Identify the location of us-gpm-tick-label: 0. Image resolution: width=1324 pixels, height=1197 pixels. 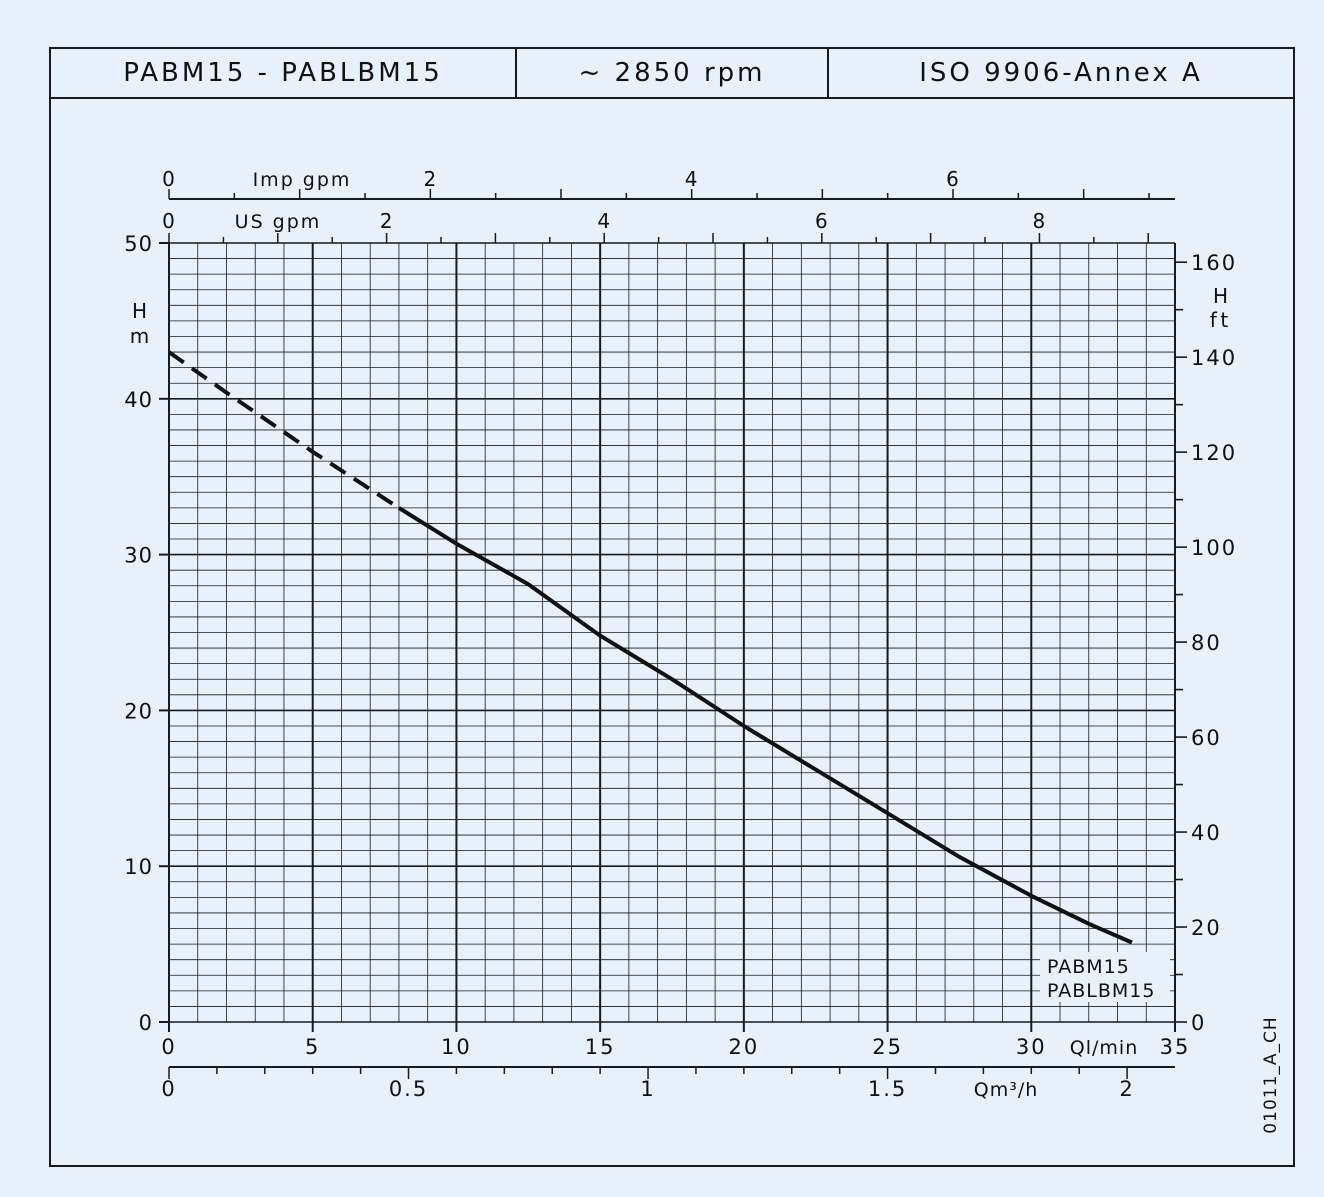
(169, 221).